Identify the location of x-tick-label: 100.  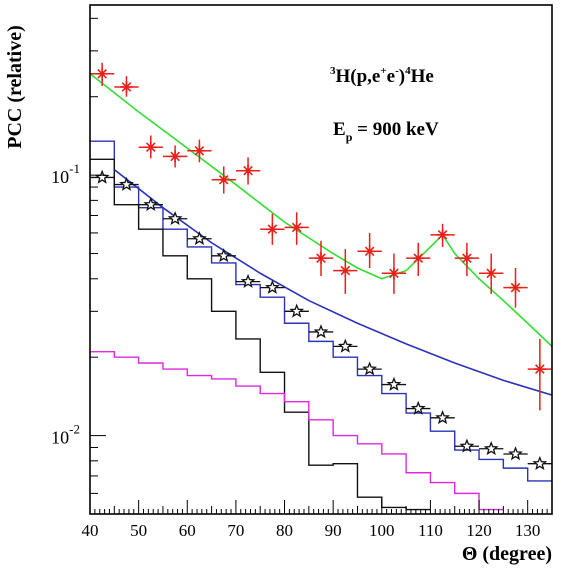
(382, 530).